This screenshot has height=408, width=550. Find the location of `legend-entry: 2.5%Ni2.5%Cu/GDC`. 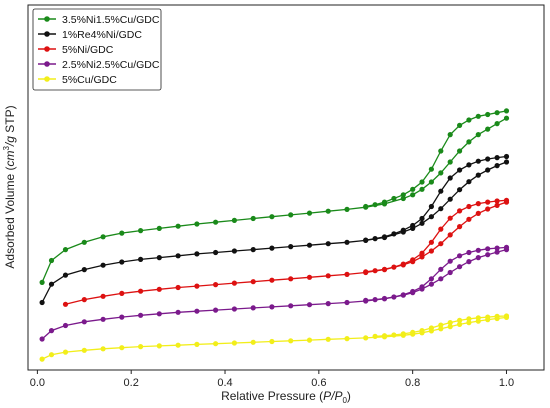

legend-entry: 2.5%Ni2.5%Cu/GDC is located at coordinates (99, 65).